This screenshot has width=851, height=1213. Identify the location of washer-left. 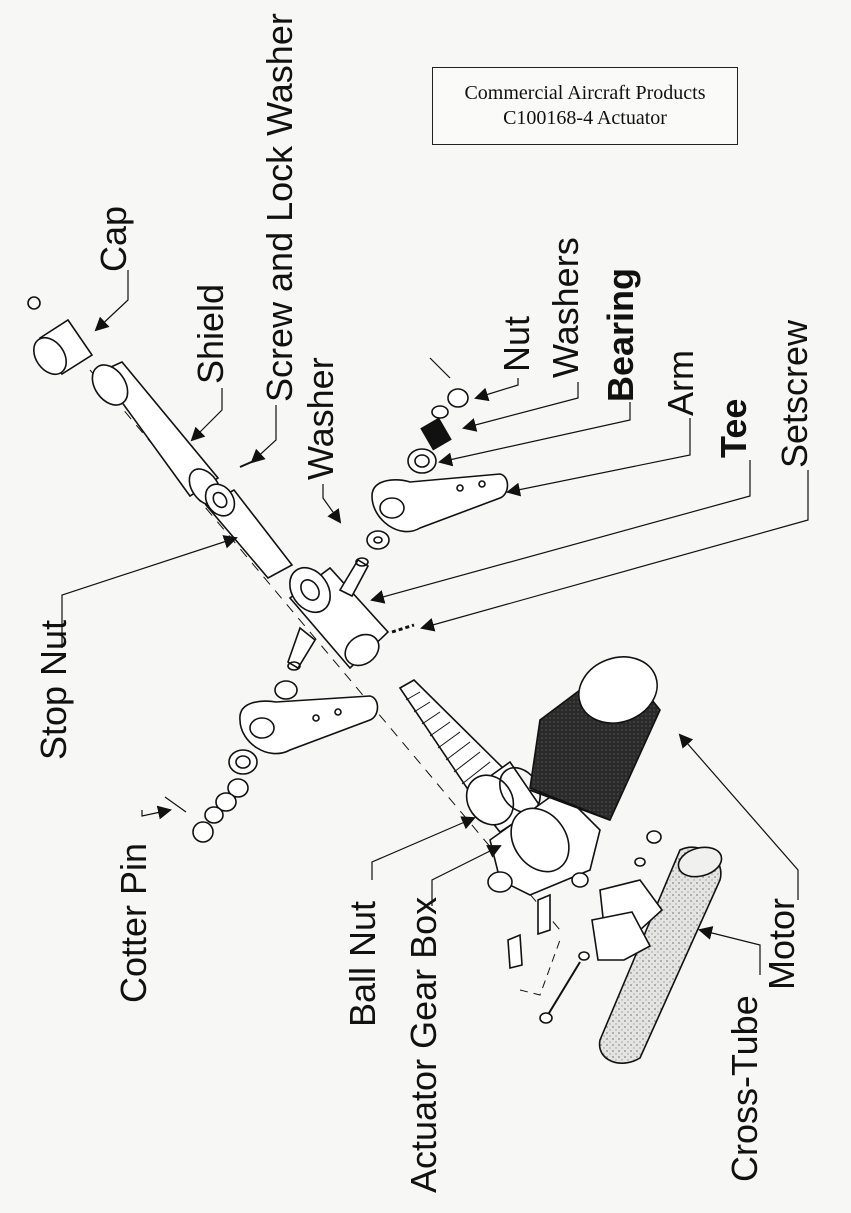
(286, 690).